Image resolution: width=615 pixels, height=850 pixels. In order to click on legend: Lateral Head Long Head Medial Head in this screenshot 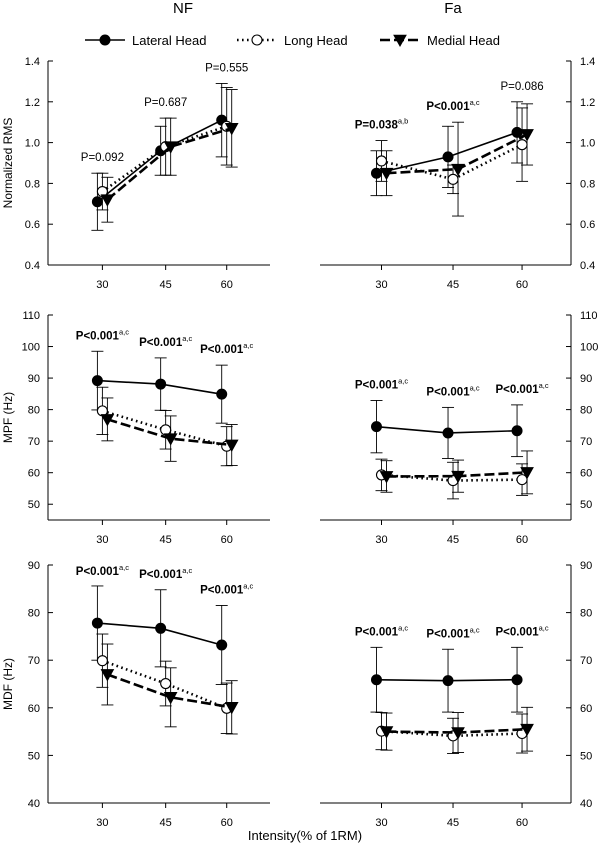, I will do `click(292, 40)`.